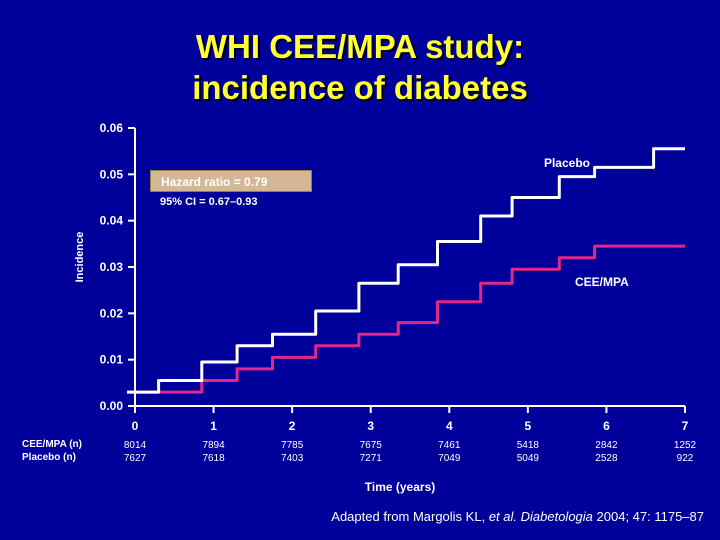  I want to click on confidence-interval-text: 95% CI = 0.67–0.93, so click(209, 202).